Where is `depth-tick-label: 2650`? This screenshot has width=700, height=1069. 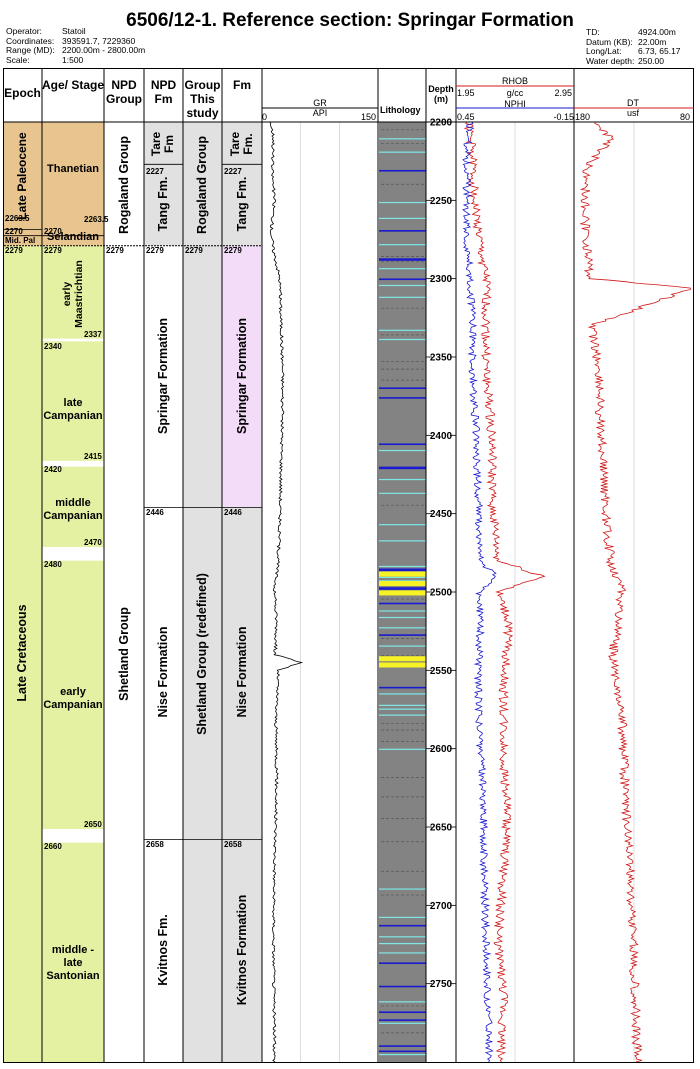
depth-tick-label: 2650 is located at coordinates (441, 828).